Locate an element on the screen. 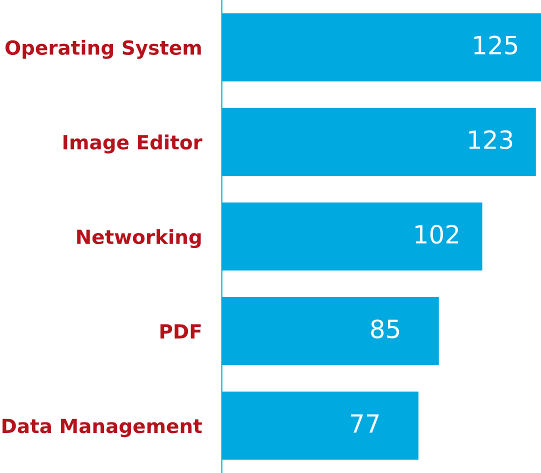 Image resolution: width=541 pixels, height=473 pixels. y-tick-label: Data Management is located at coordinates (102, 428).